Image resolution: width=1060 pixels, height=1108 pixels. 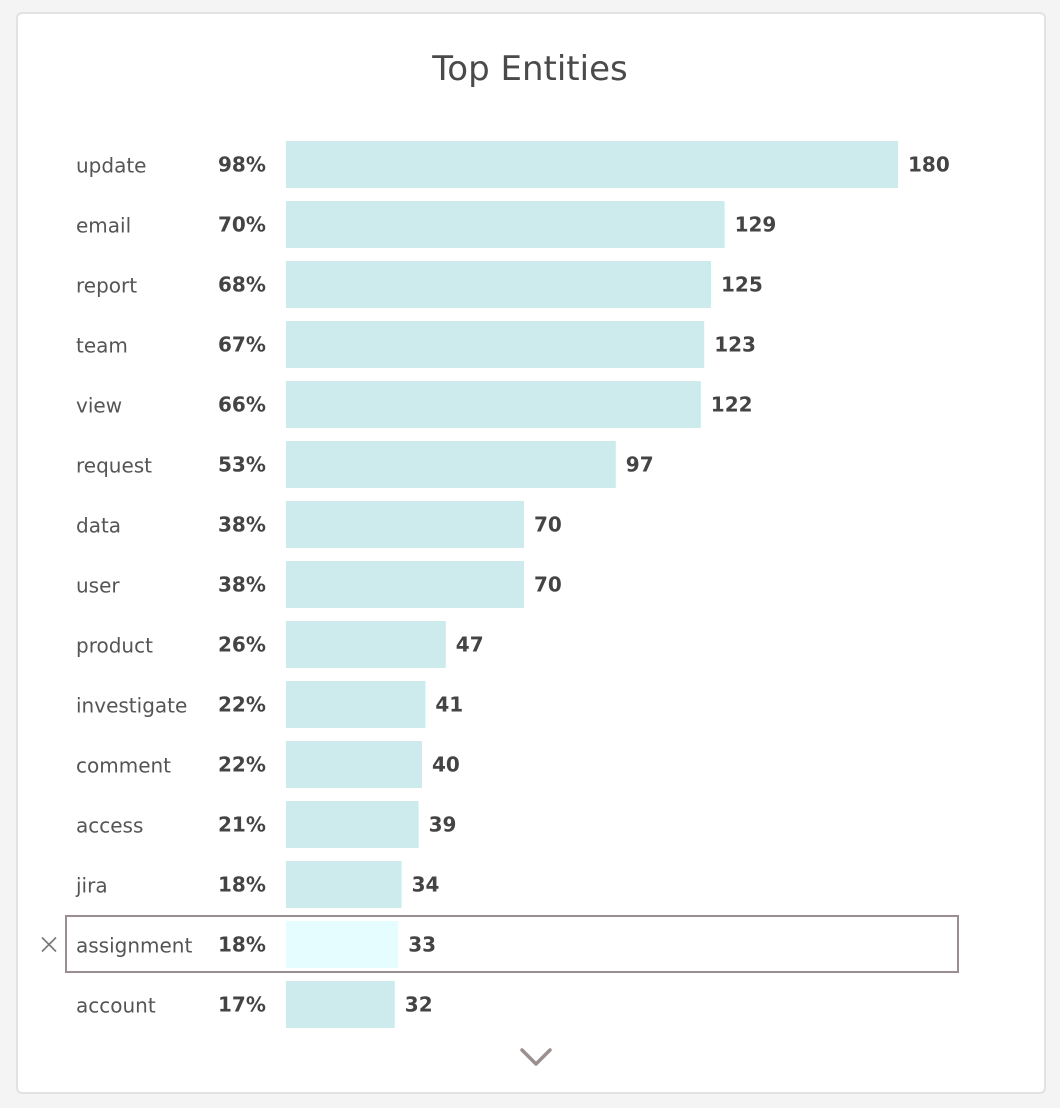 What do you see at coordinates (419, 1005) in the screenshot?
I see `value-label: 32` at bounding box center [419, 1005].